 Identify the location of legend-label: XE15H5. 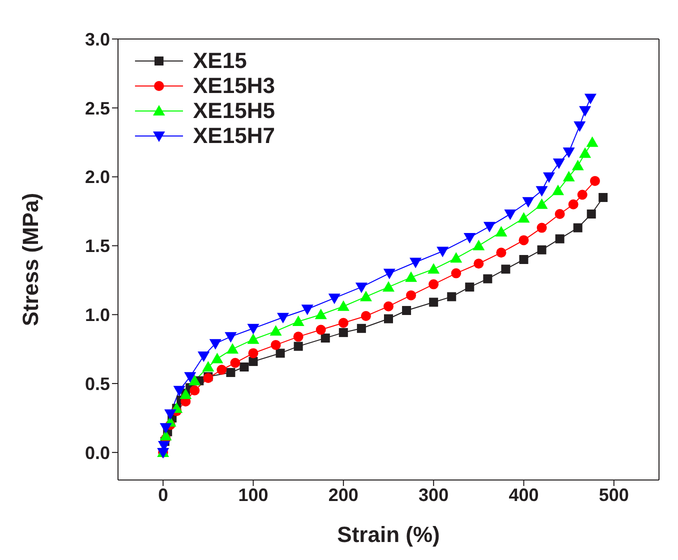
(234, 110).